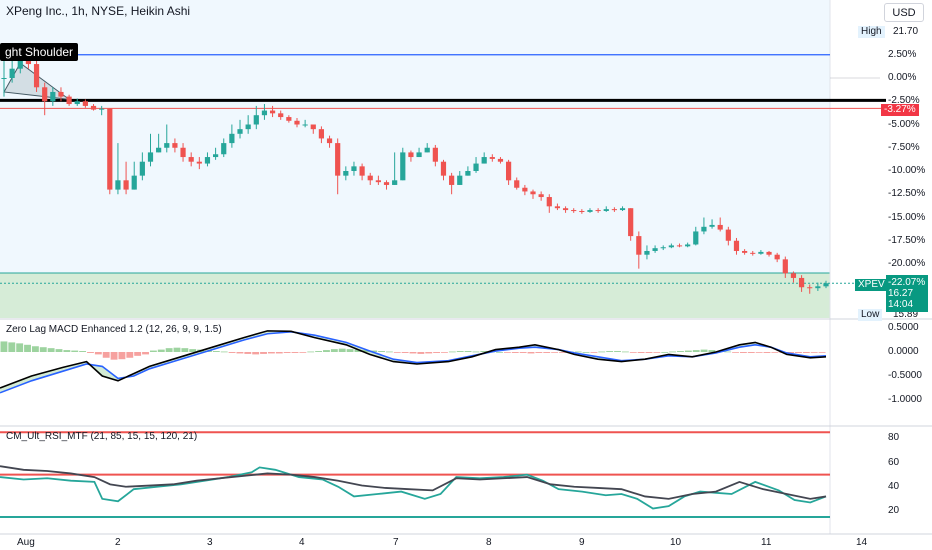  I want to click on current-price-box: -22.07% 16.27 14:04, so click(907, 293).